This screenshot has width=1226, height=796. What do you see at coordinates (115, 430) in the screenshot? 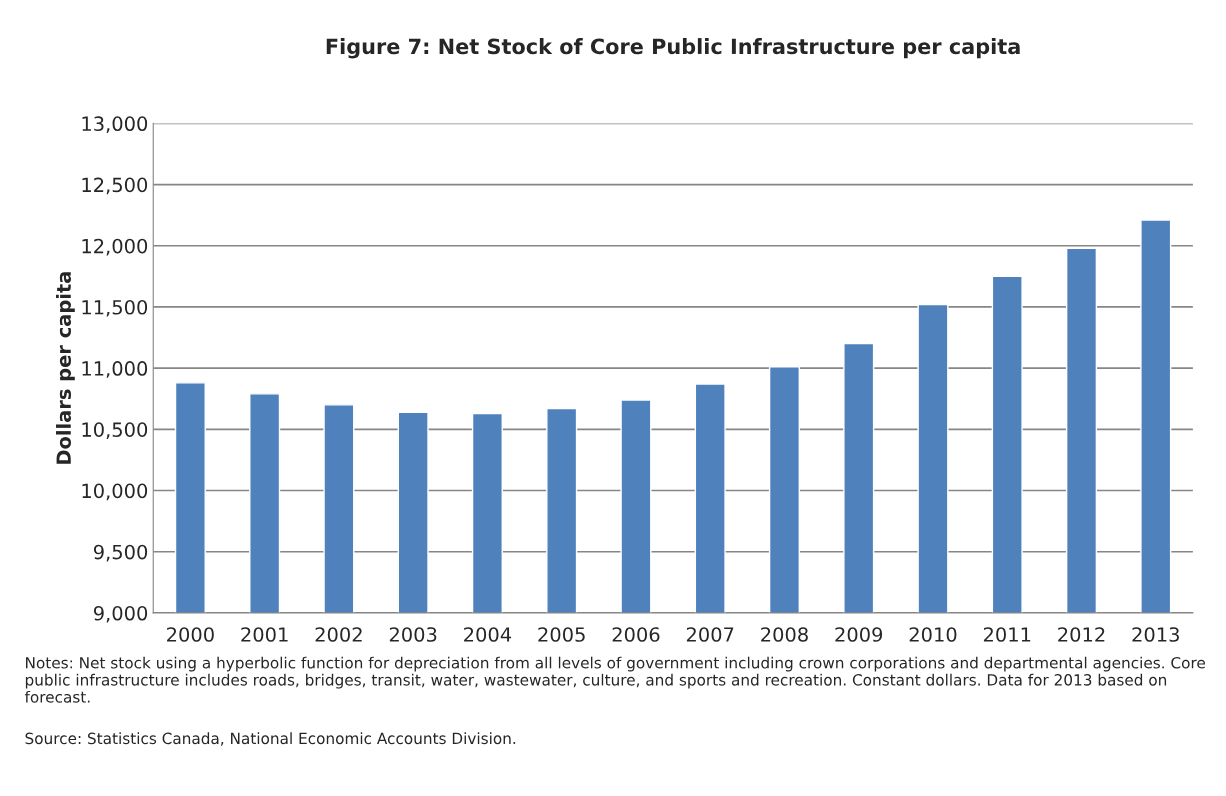
I see `y-tick-label: 10,500` at bounding box center [115, 430].